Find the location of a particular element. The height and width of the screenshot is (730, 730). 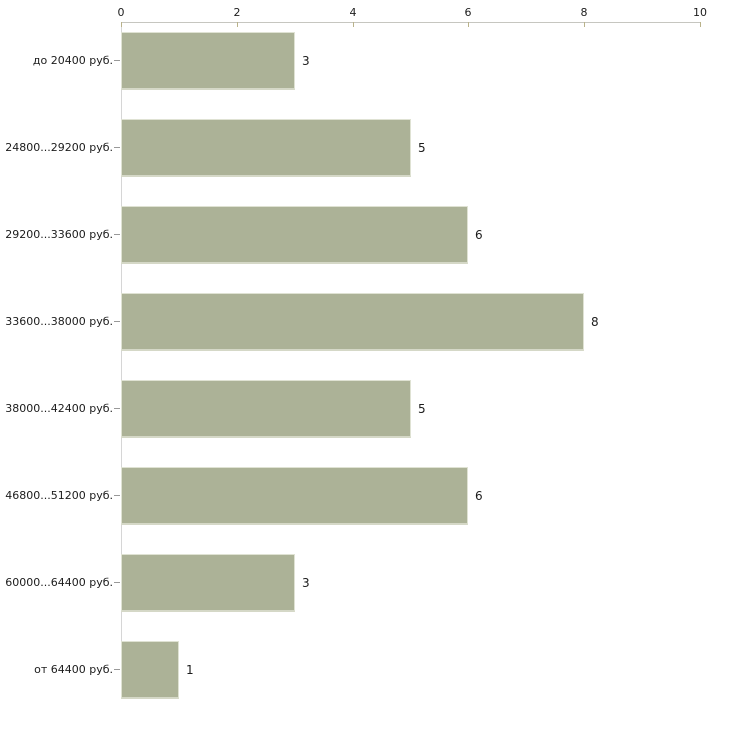

x-axis-tick-label: 2 is located at coordinates (237, 12).